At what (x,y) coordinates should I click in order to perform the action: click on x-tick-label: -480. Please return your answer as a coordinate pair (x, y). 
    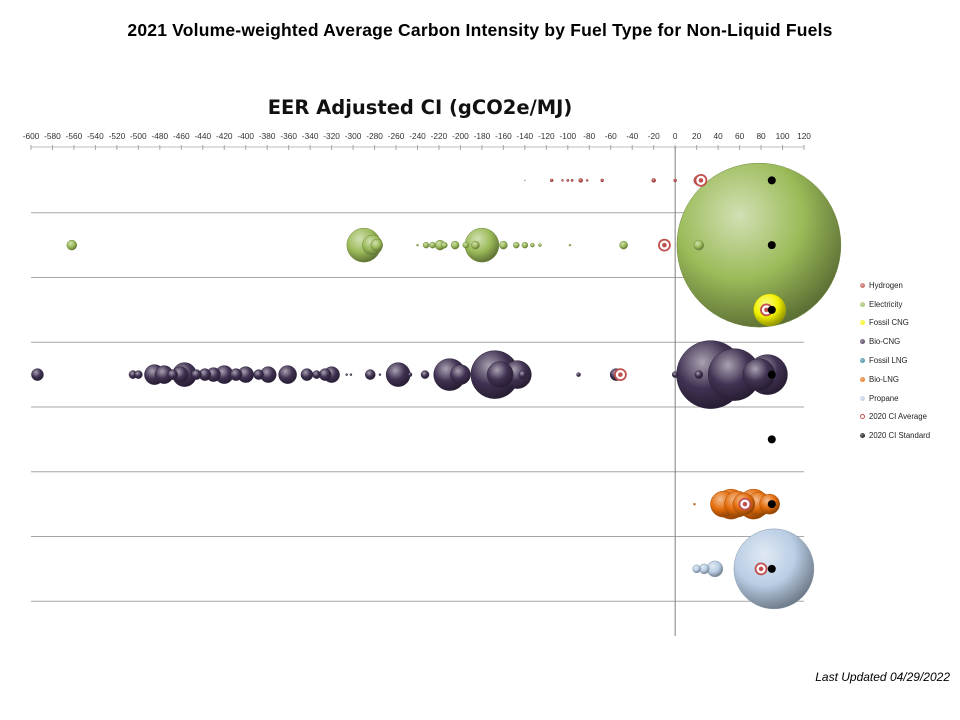
    Looking at the image, I should click on (160, 136).